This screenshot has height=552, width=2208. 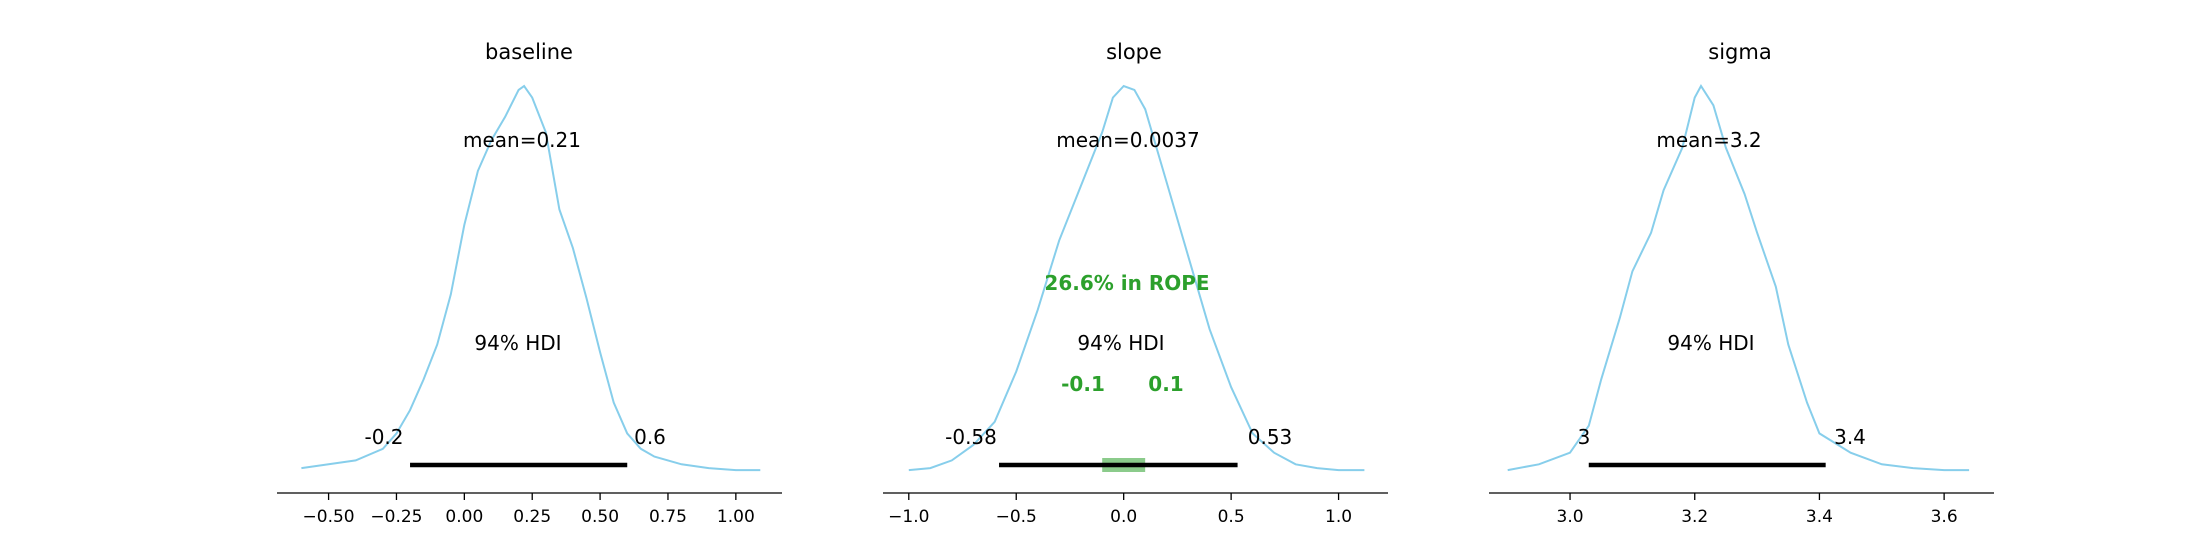 What do you see at coordinates (1270, 437) in the screenshot?
I see `hdi-high-label: 0.53` at bounding box center [1270, 437].